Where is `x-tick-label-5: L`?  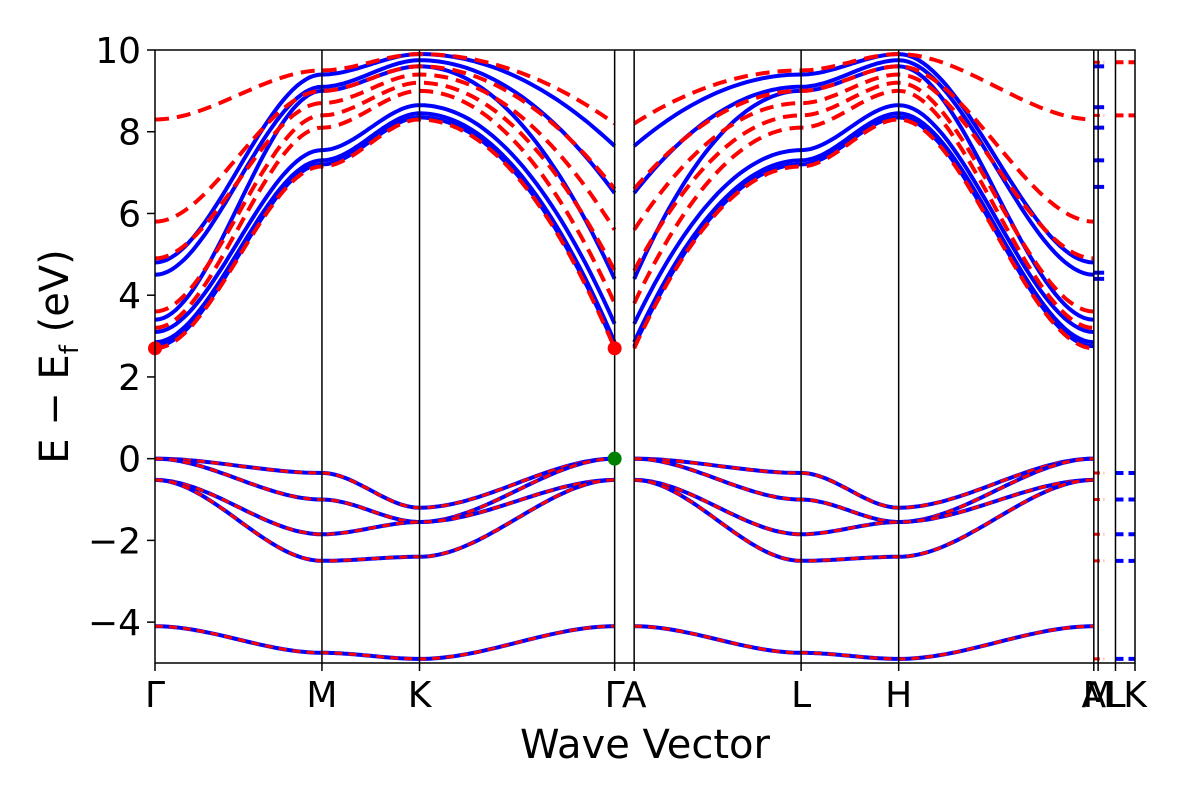
x-tick-label-5: L is located at coordinates (801, 695).